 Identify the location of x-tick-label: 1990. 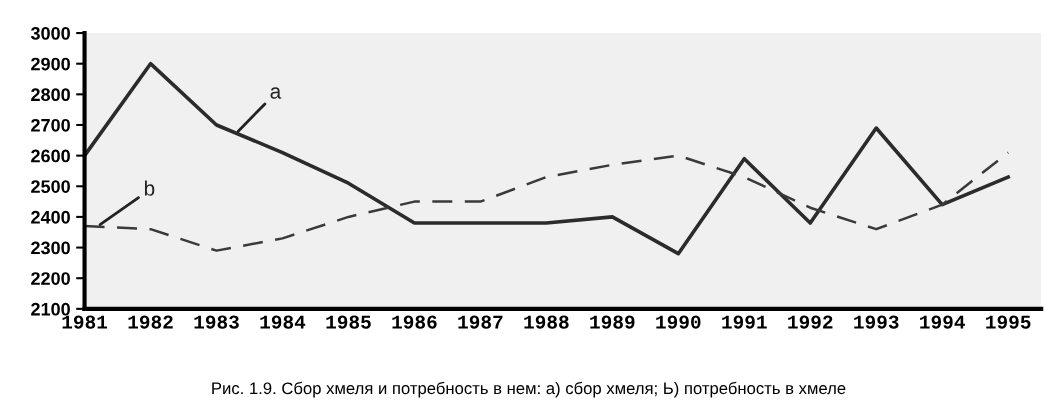
(678, 322).